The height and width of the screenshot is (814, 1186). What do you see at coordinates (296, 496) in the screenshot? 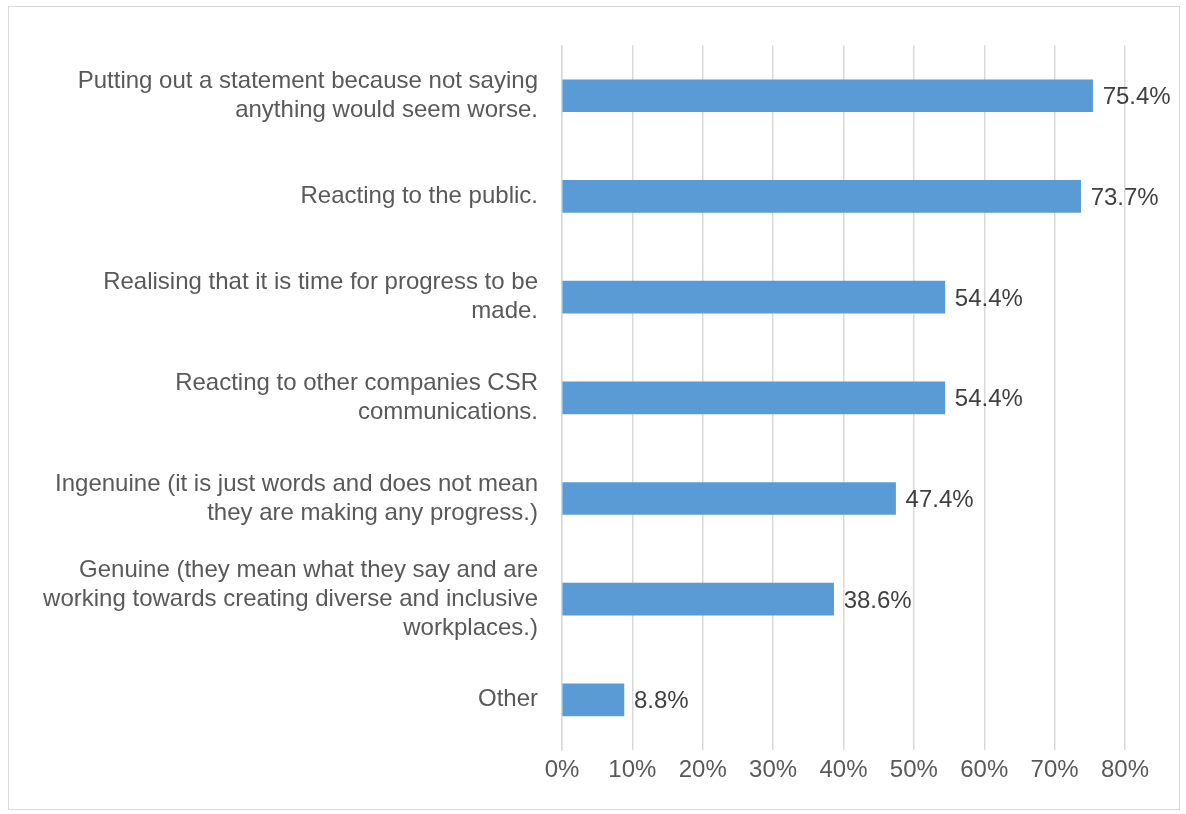
I see `y-tick-label: Ingenuine (it is just words and does not mean they are making any progress.)` at bounding box center [296, 496].